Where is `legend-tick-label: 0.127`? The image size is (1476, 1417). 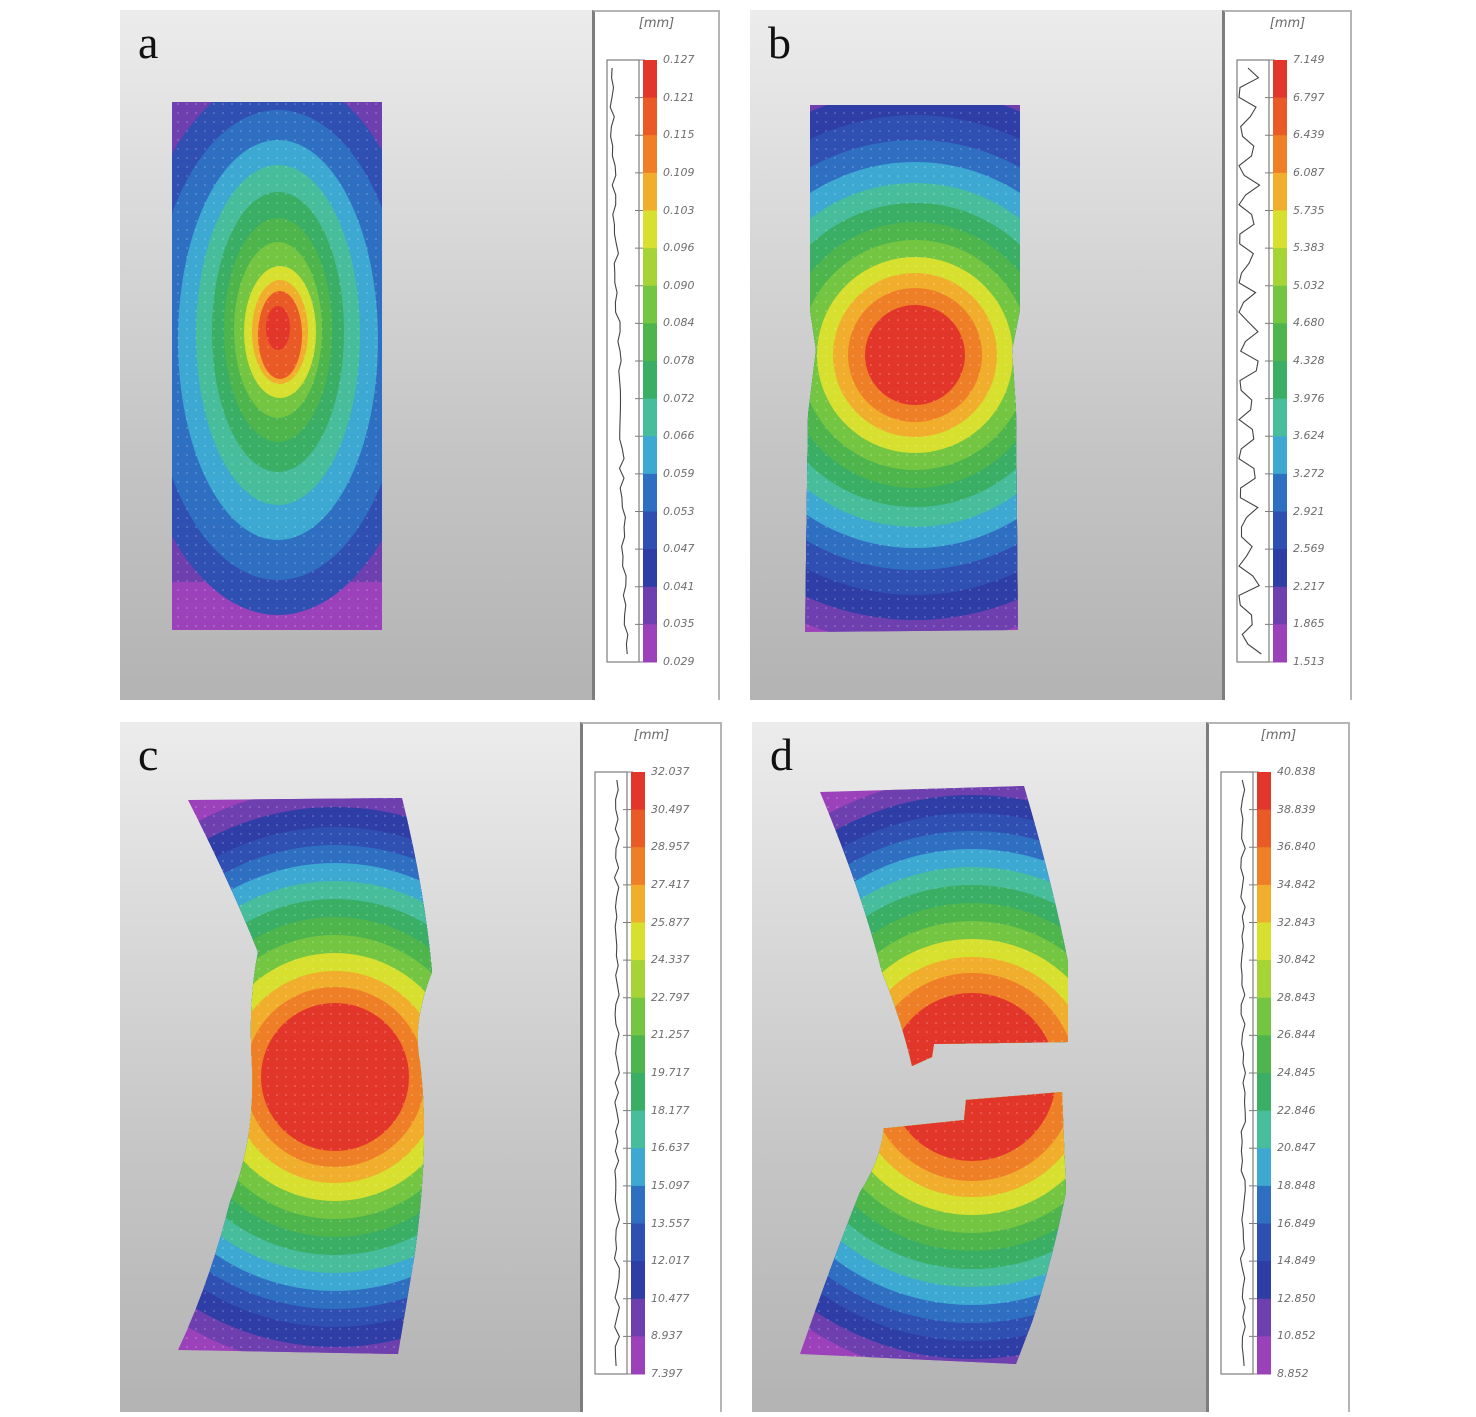 legend-tick-label: 0.127 is located at coordinates (679, 59).